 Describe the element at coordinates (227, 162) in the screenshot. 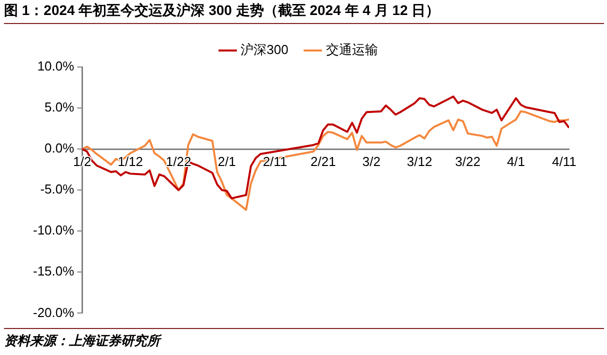

I see `x-tick-label: 2/1` at that location.